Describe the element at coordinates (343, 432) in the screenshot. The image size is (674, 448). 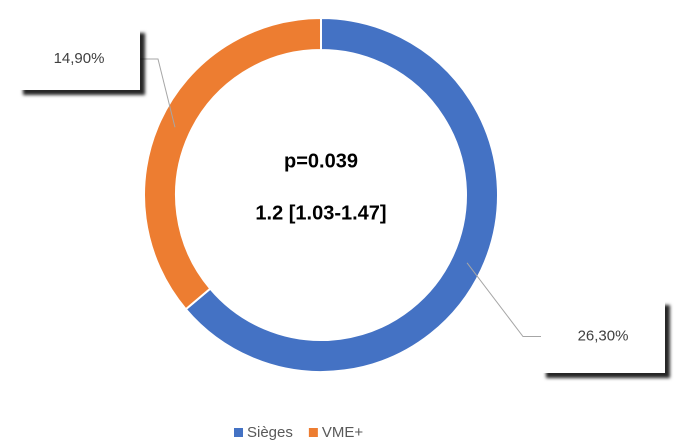
I see `legend-label: VME+` at that location.